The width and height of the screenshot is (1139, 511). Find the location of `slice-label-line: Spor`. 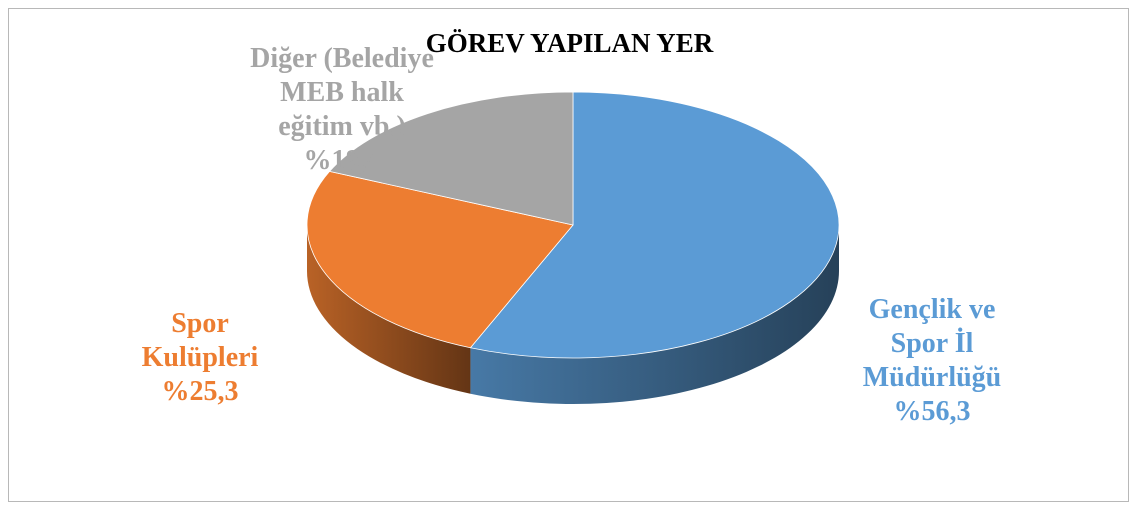

slice-label-line: Spor is located at coordinates (200, 323).